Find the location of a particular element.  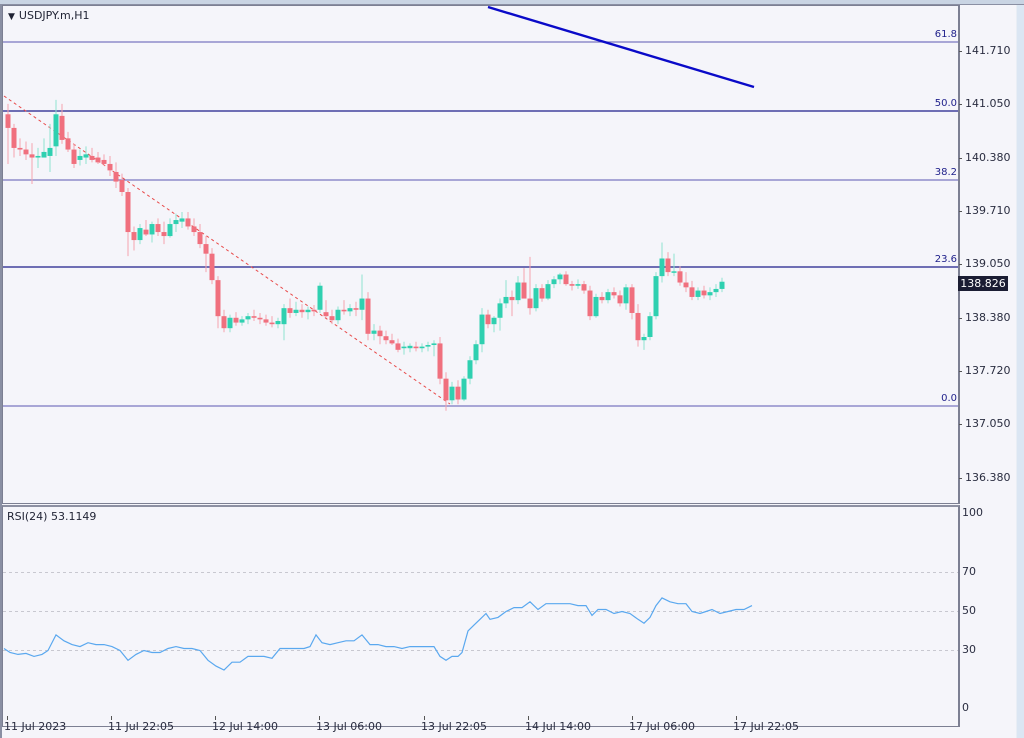

chart-title-text: USDJPY.m,H1 is located at coordinates (54, 15).